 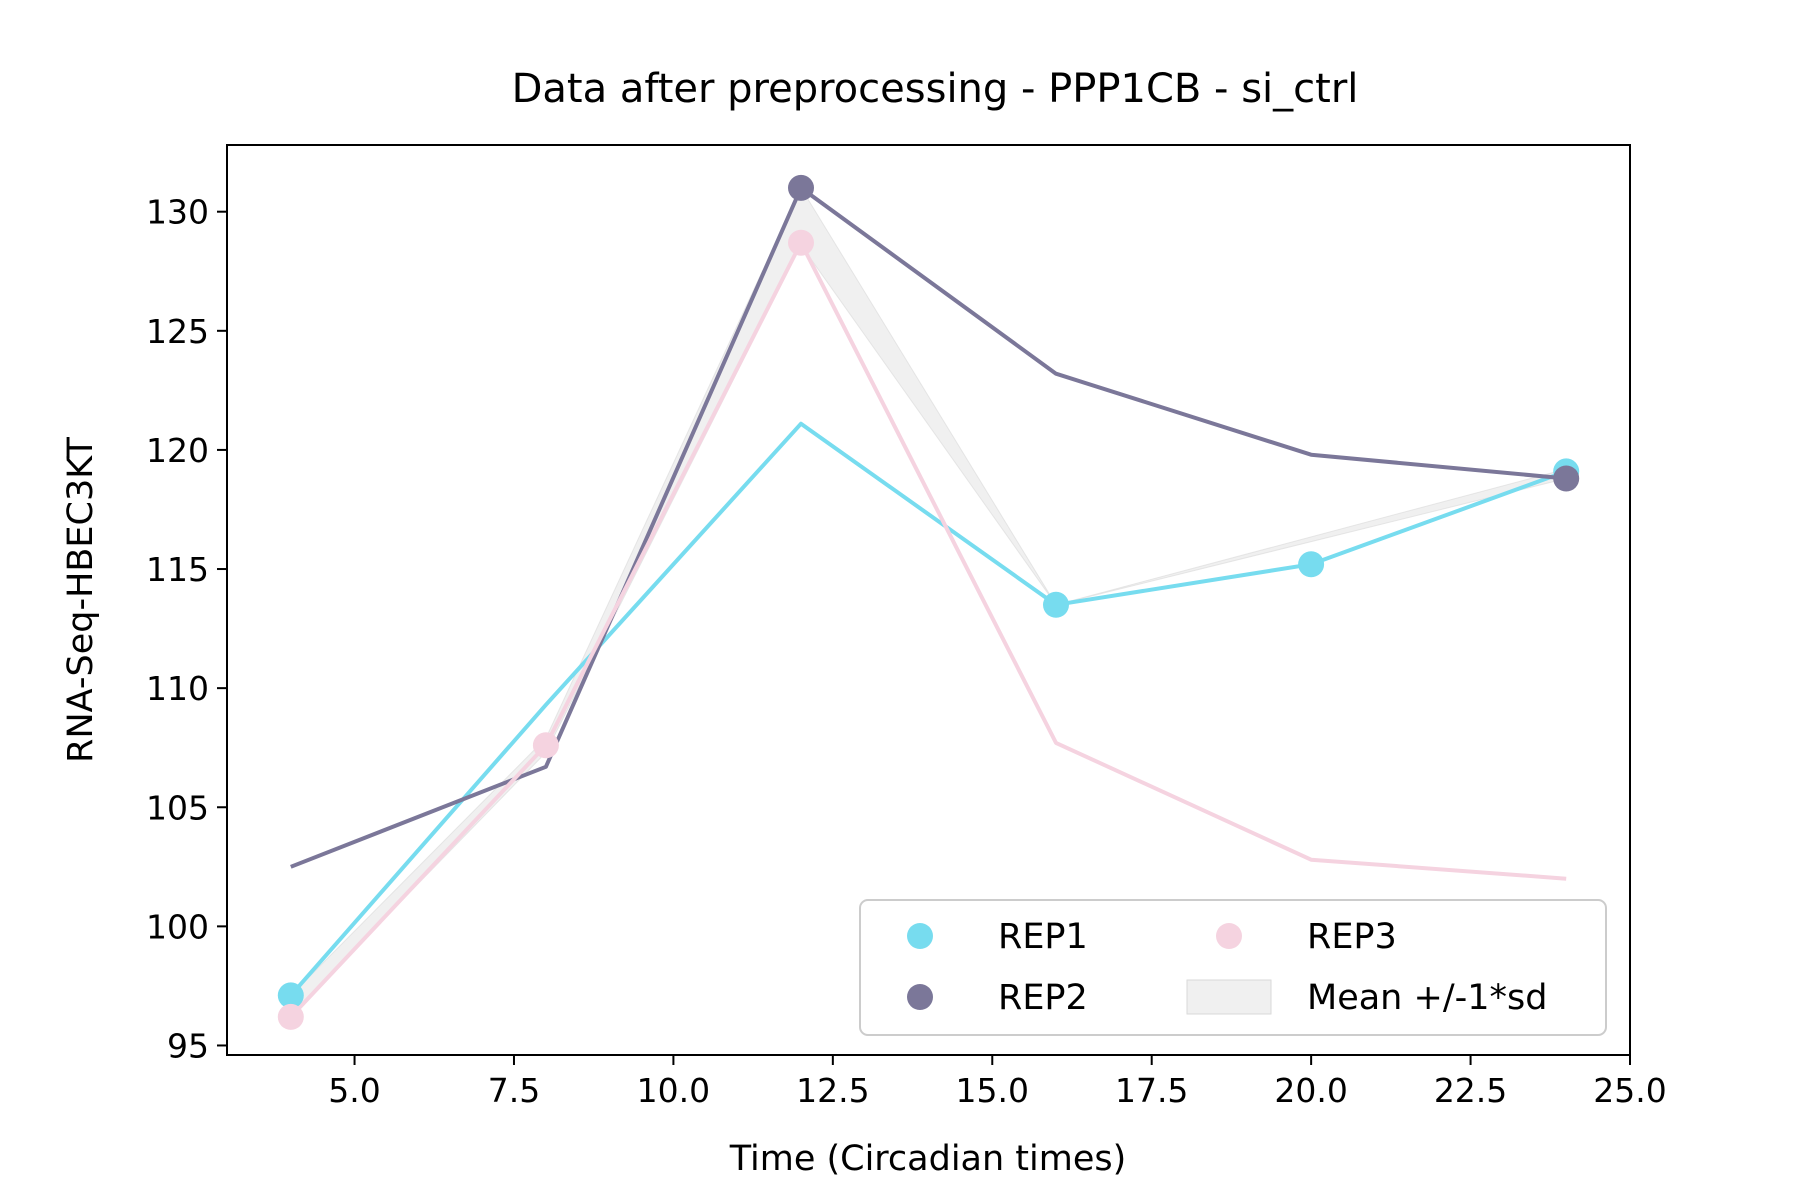 What do you see at coordinates (186, 629) in the screenshot?
I see `y-axis: 95 100 105 110 115 120 125 130` at bounding box center [186, 629].